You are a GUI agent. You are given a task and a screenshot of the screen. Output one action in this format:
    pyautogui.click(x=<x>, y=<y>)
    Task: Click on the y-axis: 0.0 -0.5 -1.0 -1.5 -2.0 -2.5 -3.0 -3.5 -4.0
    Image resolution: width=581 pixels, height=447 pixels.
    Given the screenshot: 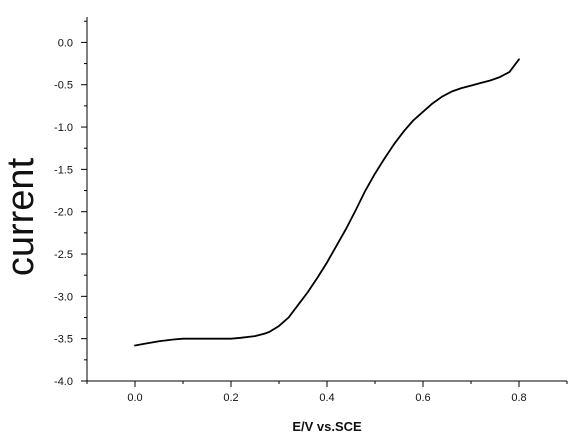 What is the action you would take?
    pyautogui.click(x=71, y=202)
    